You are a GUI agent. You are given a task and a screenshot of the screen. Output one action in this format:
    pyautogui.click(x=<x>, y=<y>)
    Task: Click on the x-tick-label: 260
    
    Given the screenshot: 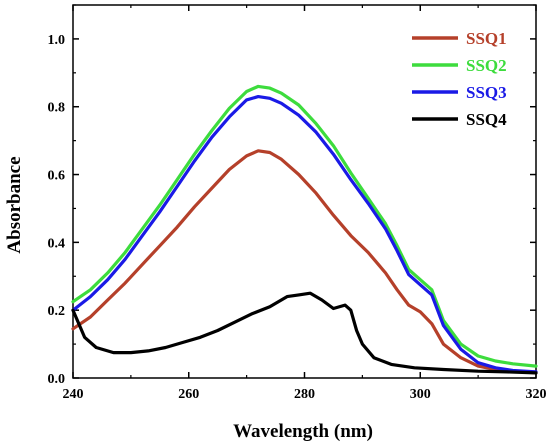 What is the action you would take?
    pyautogui.click(x=188, y=394)
    